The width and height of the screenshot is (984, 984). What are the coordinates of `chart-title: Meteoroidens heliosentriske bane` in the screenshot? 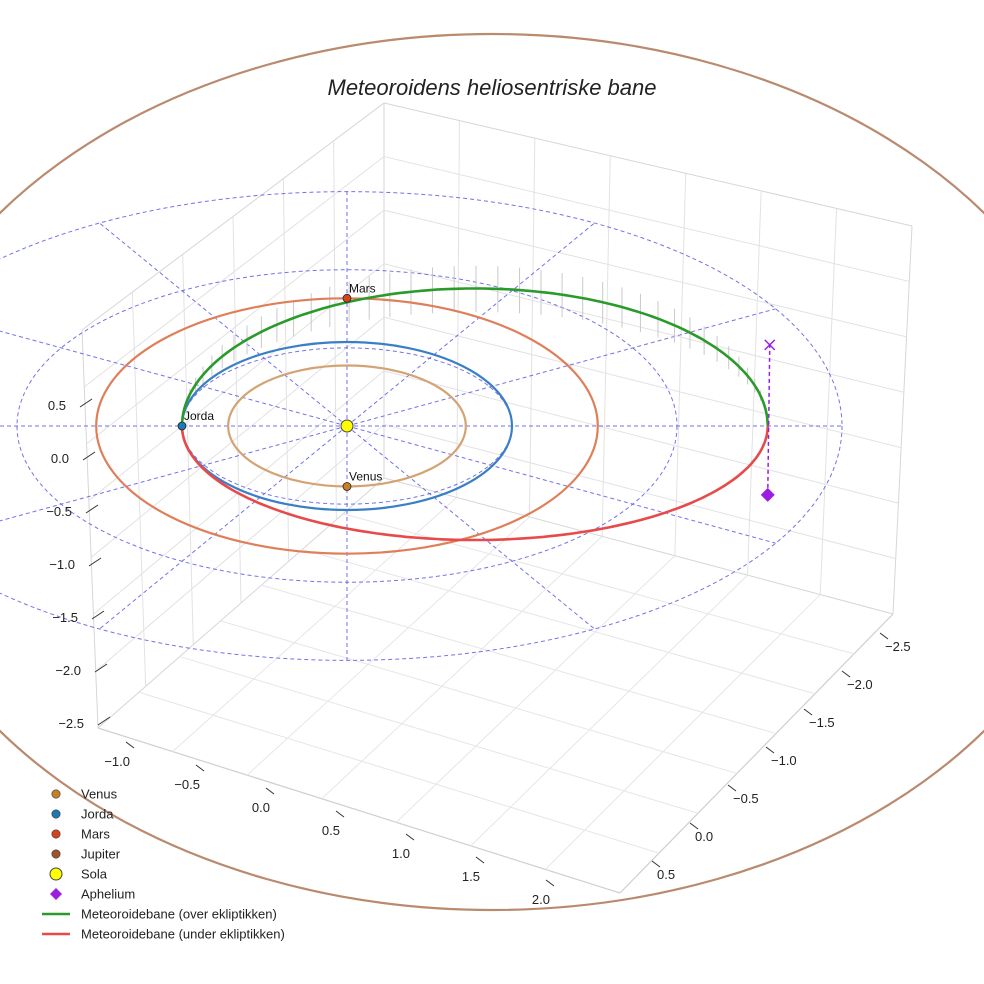 It's located at (492, 87).